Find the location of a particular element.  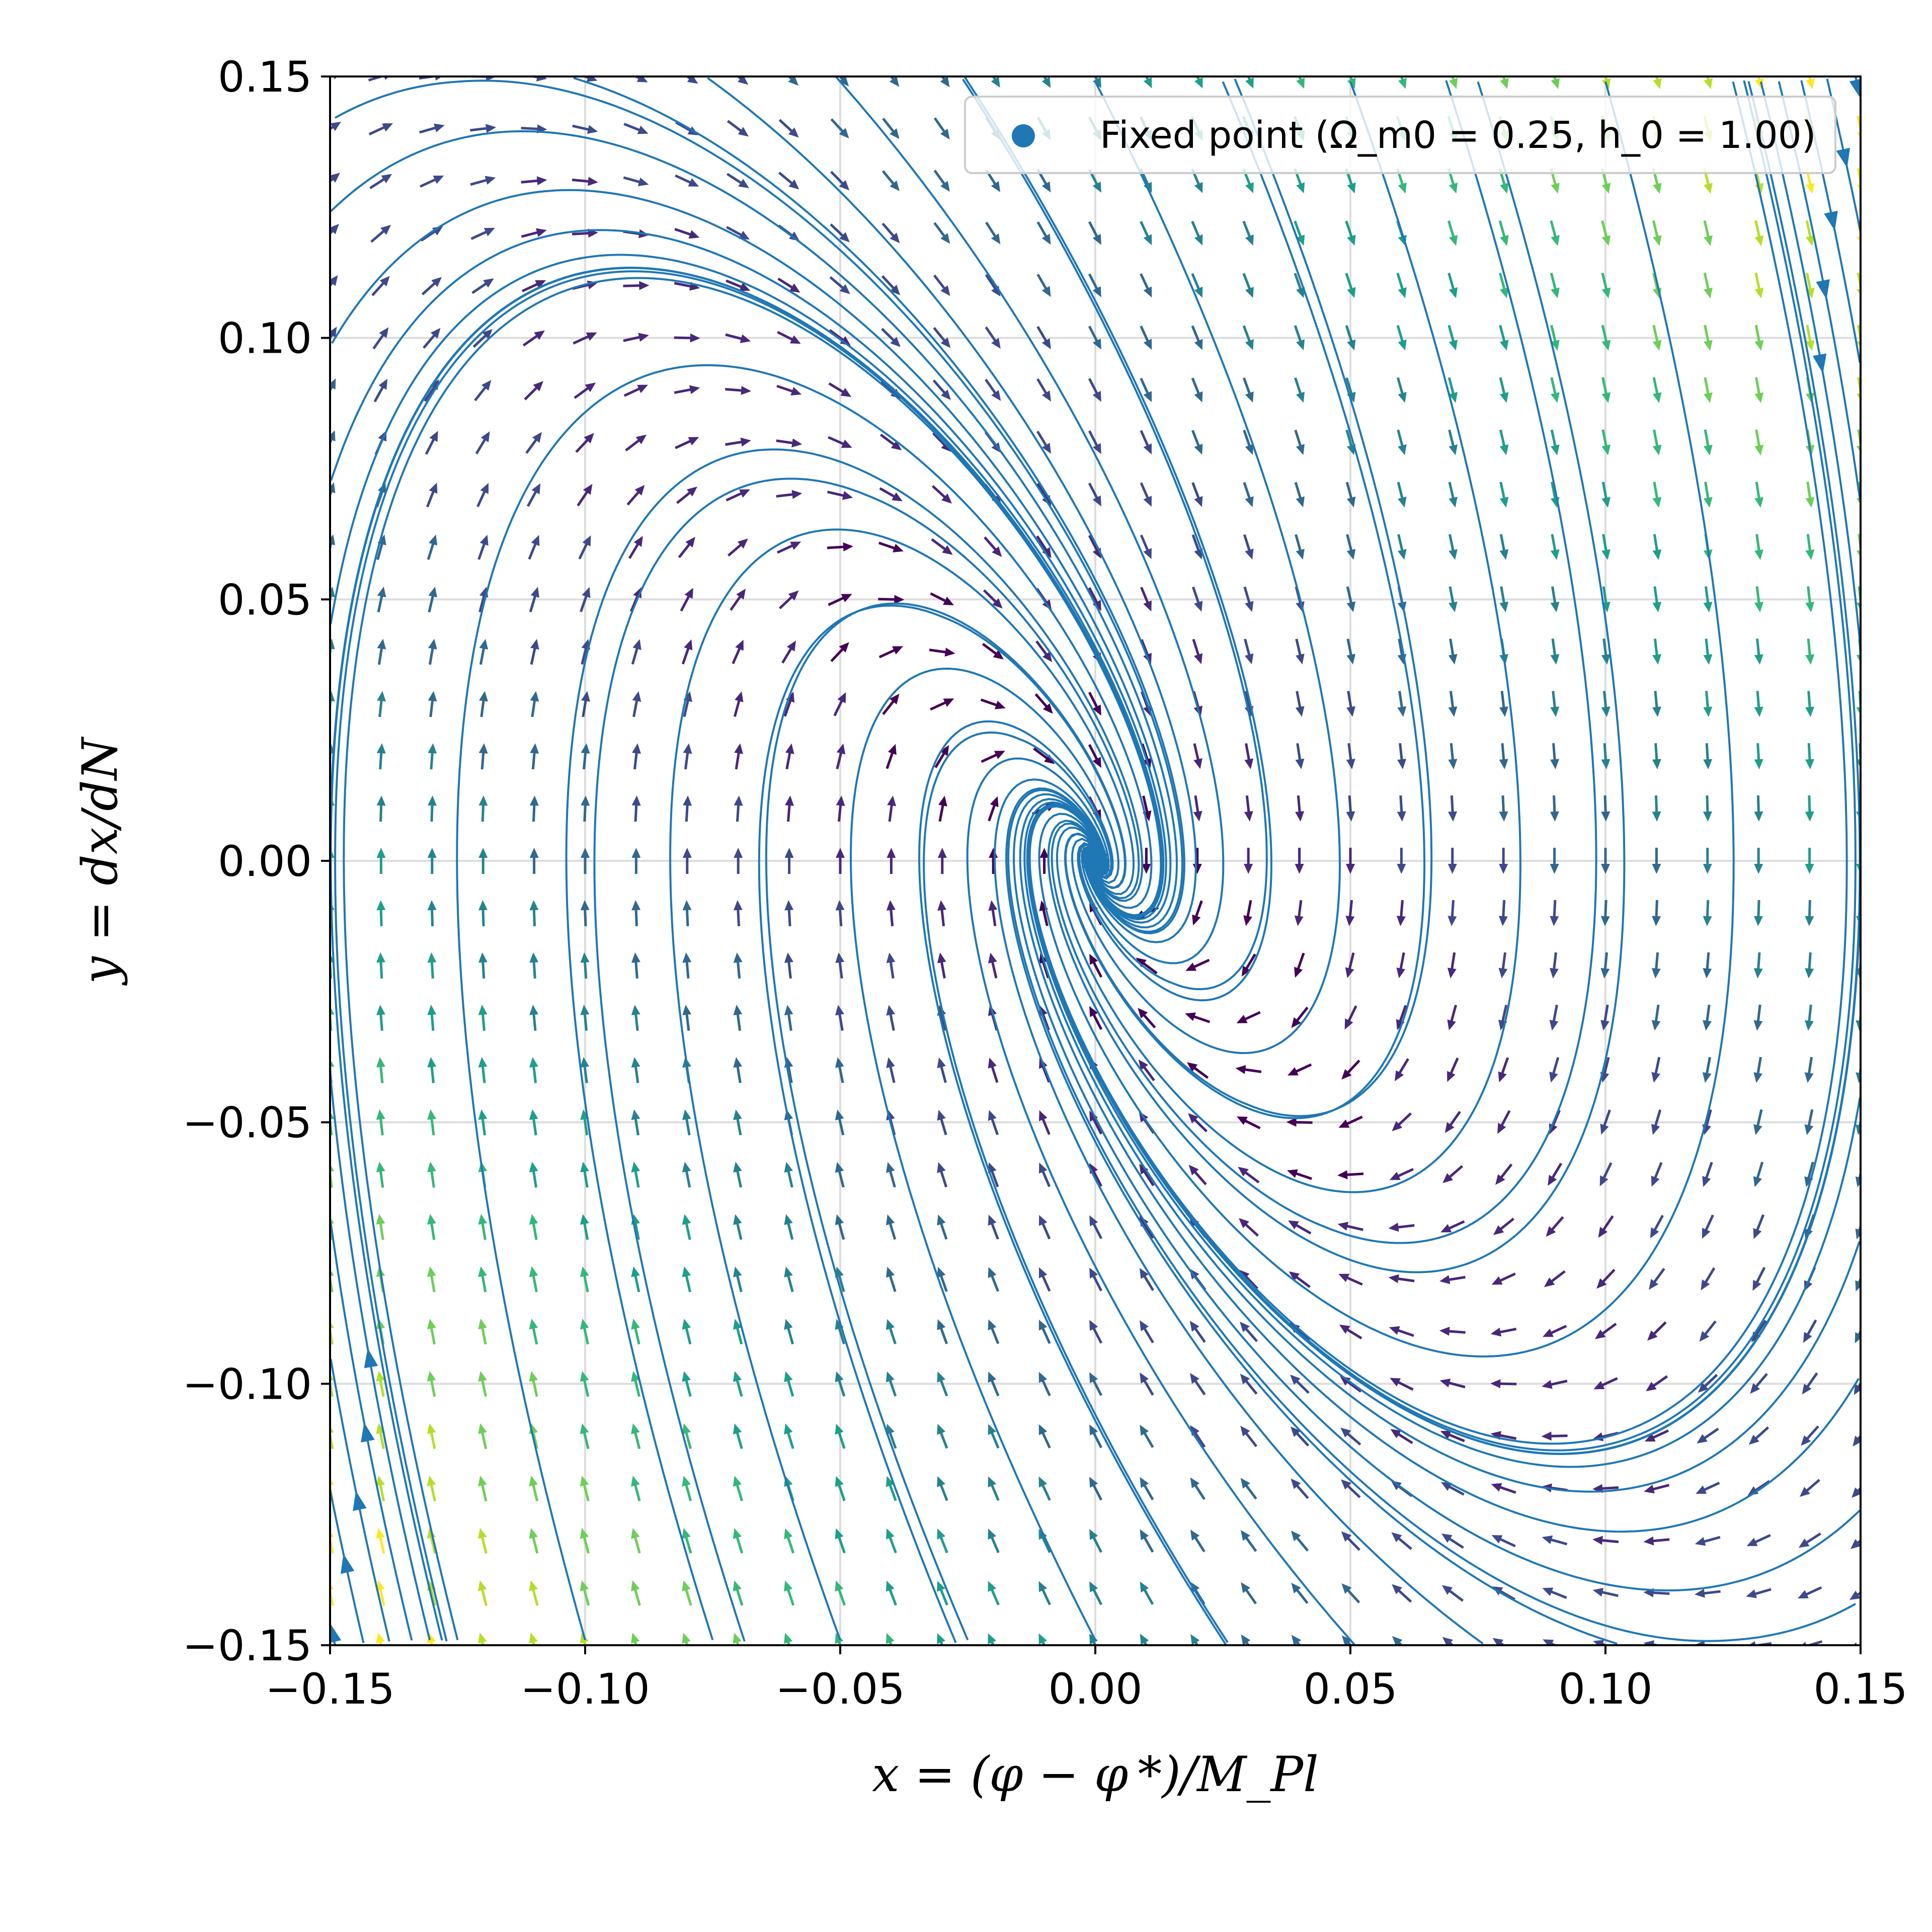

legend-box is located at coordinates (1400, 135).